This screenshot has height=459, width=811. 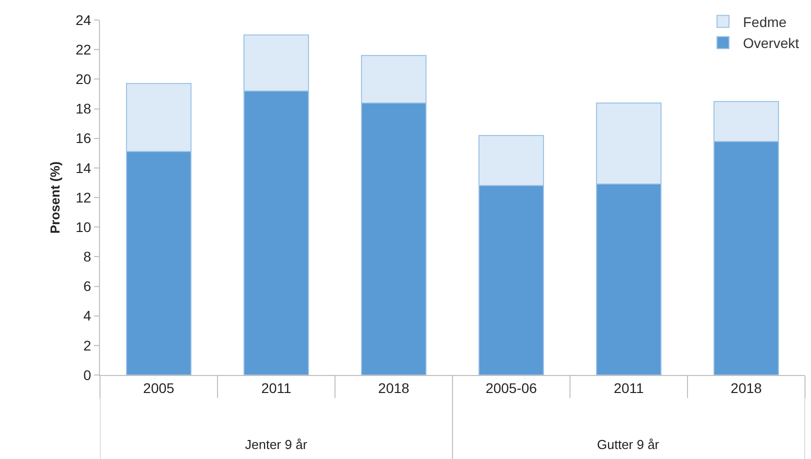 What do you see at coordinates (84, 138) in the screenshot?
I see `y-tick-label: 16` at bounding box center [84, 138].